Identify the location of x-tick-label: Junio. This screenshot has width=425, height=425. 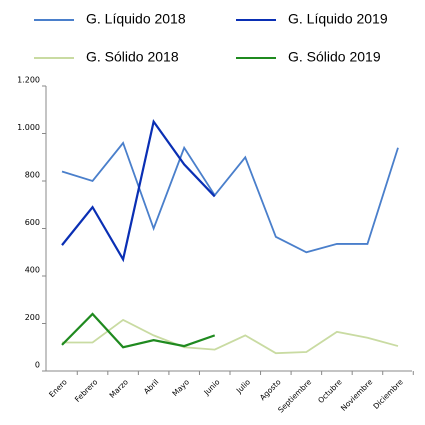
(211, 387).